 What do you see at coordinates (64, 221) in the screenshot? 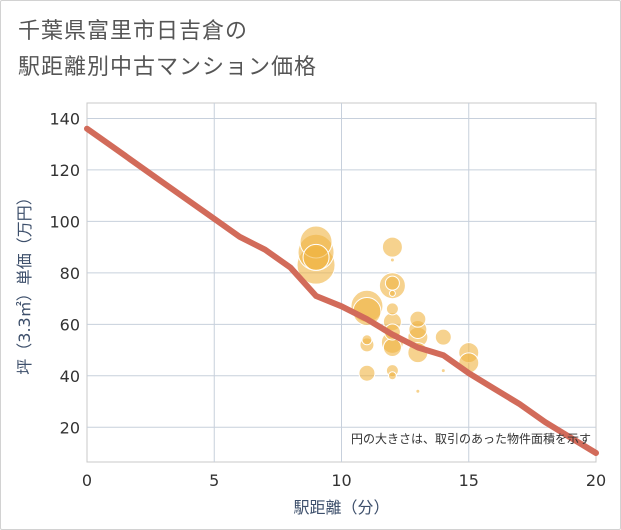
I see `y-tick-label: 100` at bounding box center [64, 221].